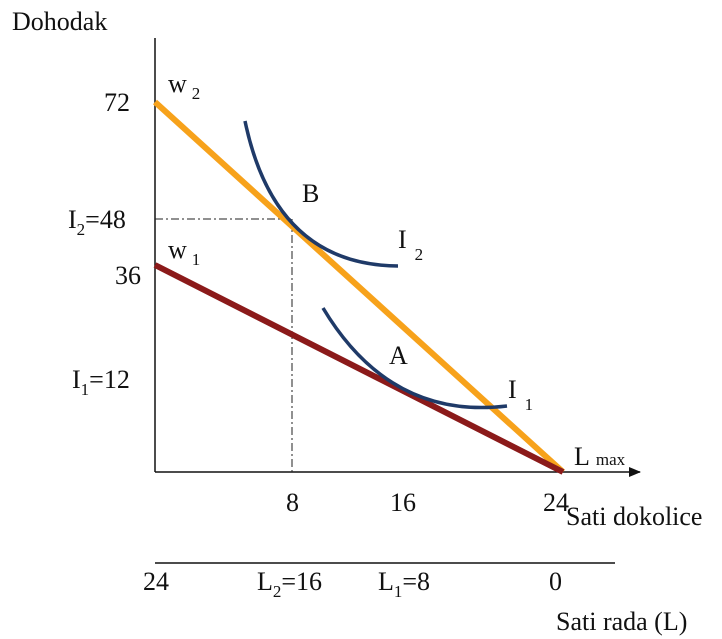  I want to click on leisure-tick-8: 8, so click(292, 502).